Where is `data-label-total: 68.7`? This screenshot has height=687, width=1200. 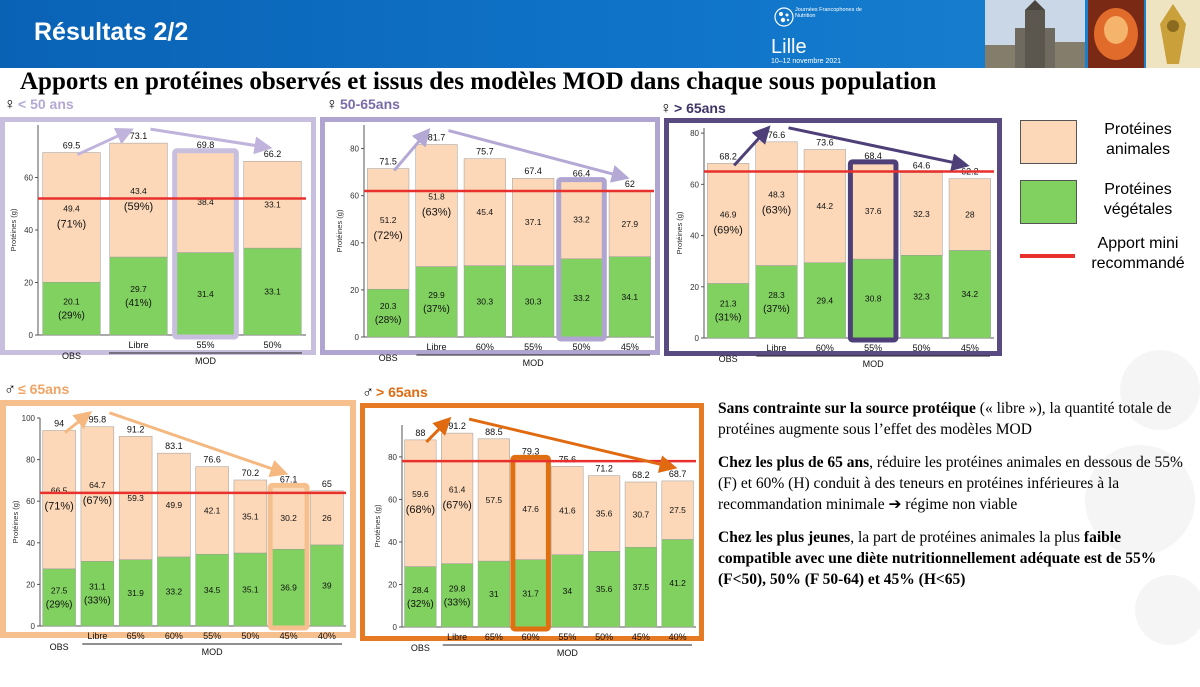
data-label-total: 68.7 is located at coordinates (678, 474).